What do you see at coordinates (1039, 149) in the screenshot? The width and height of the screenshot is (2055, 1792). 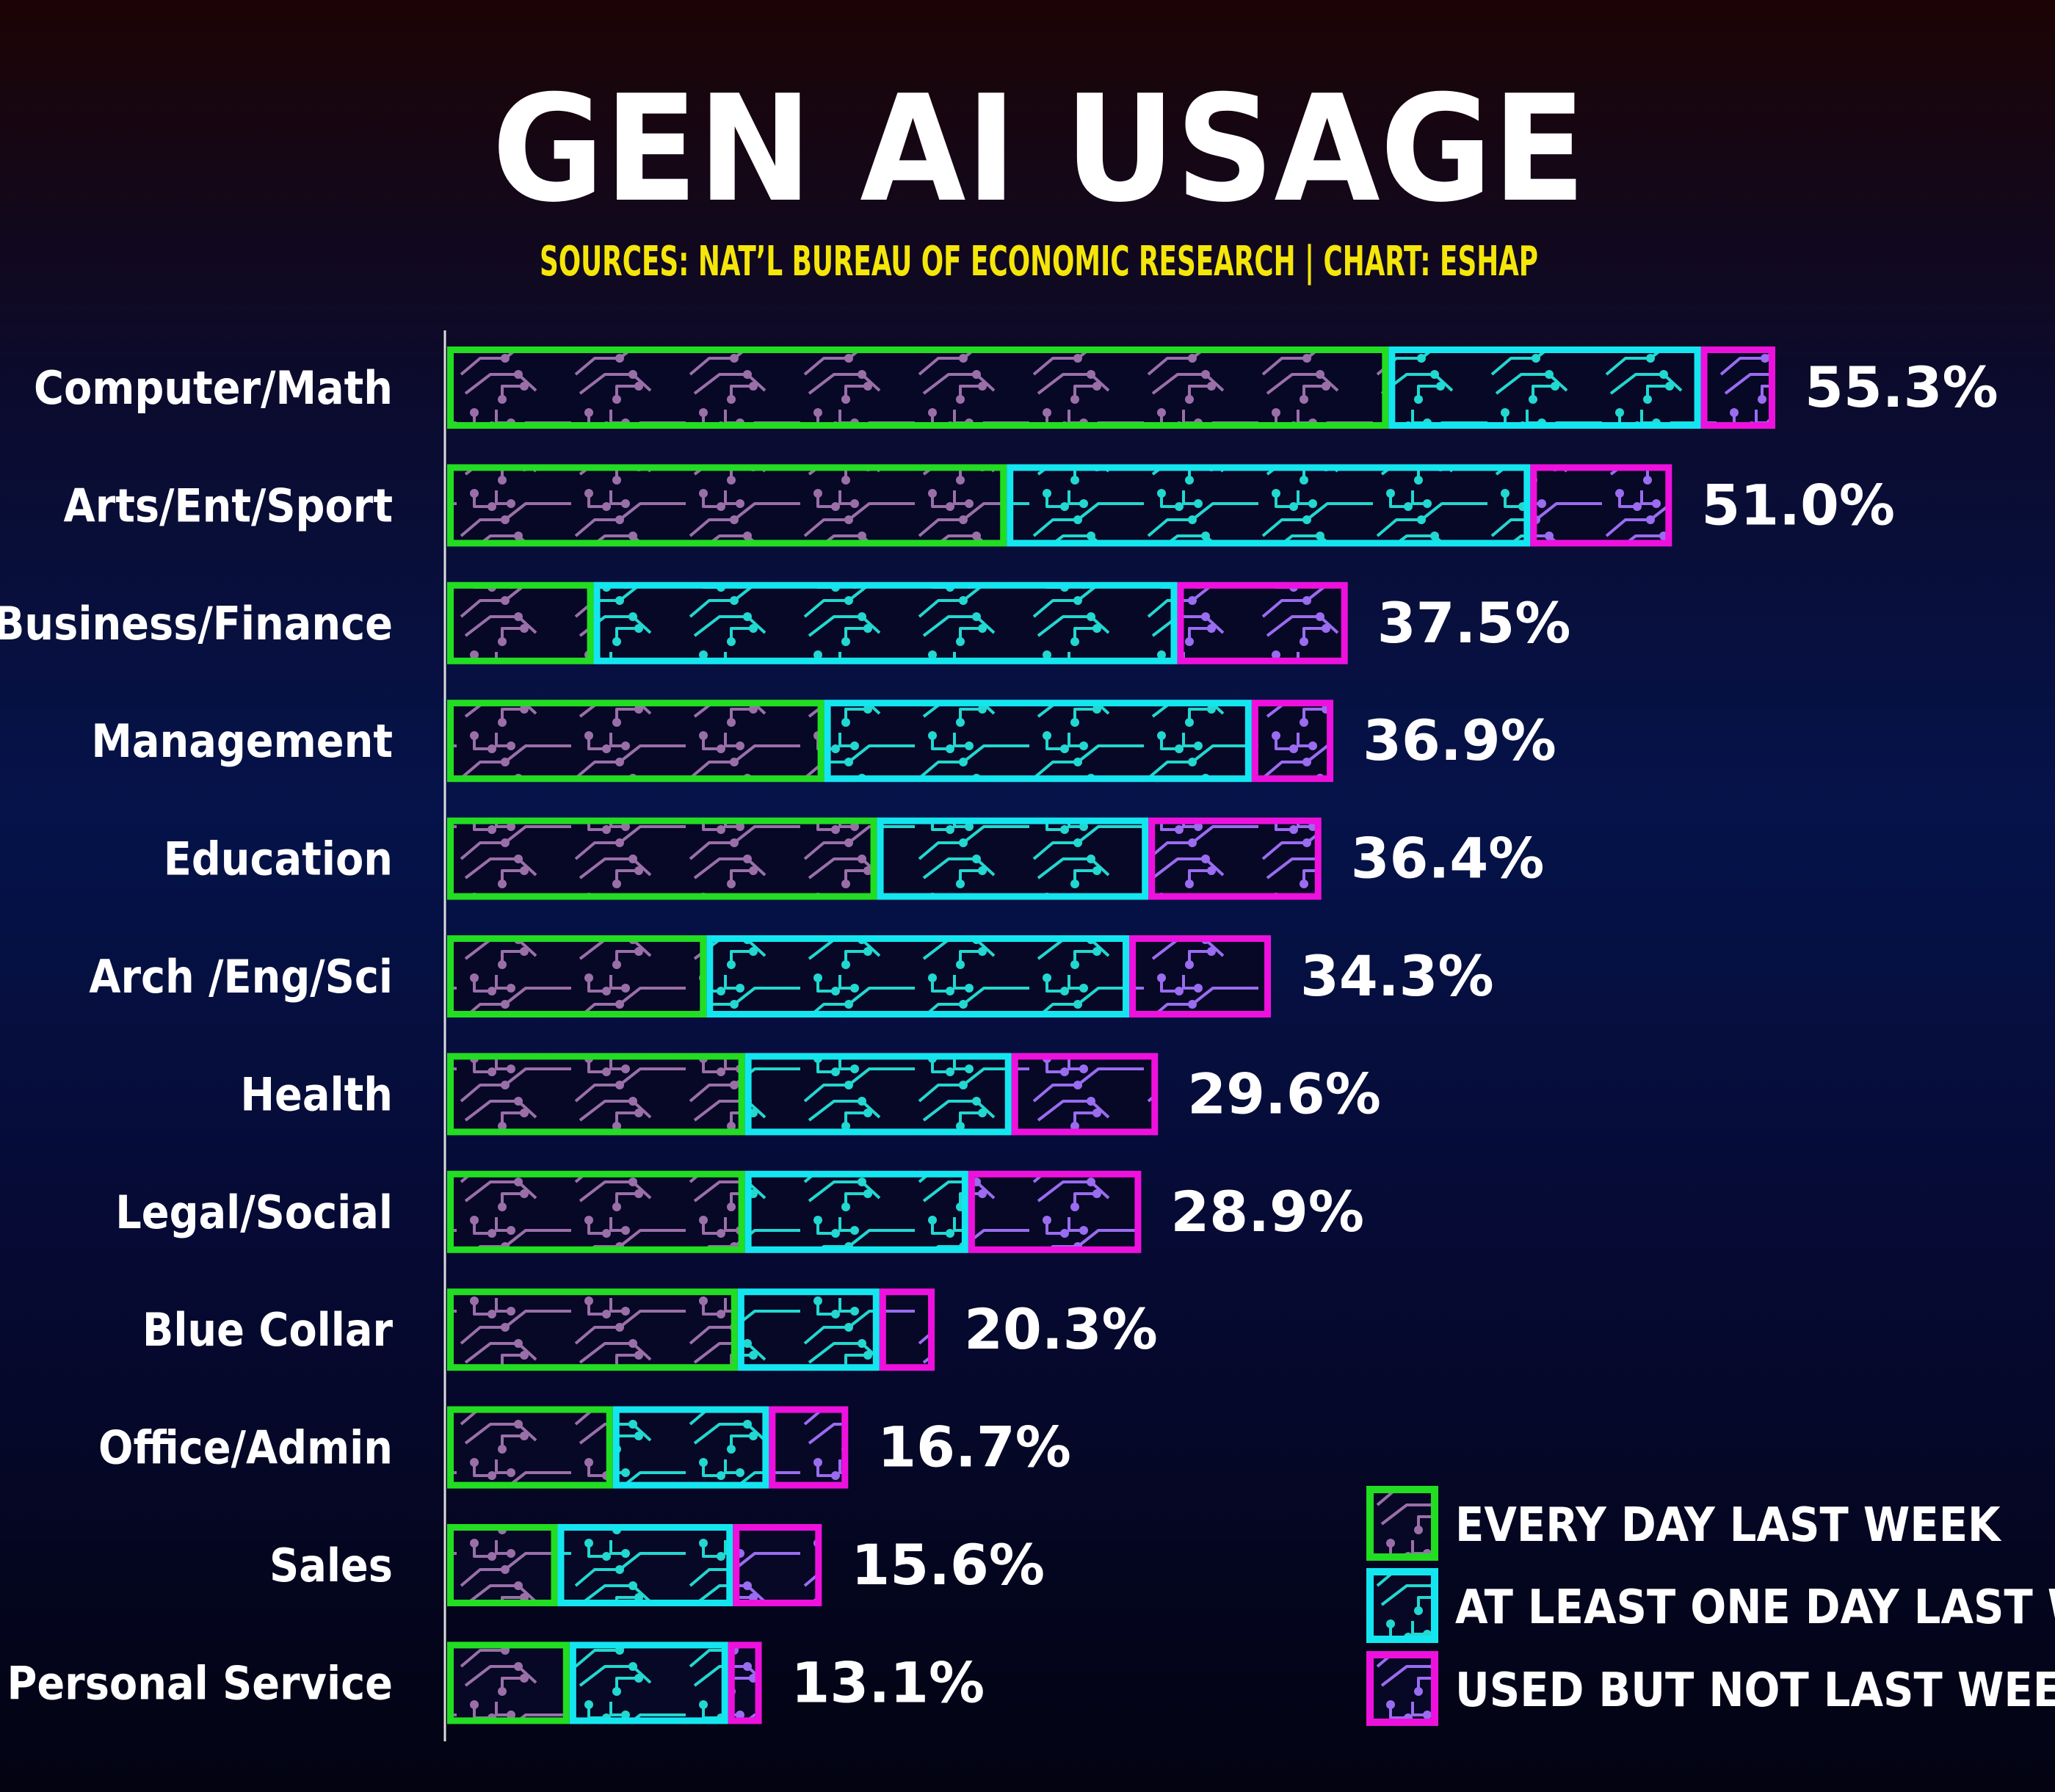 I see `chart-title: GEN AI USAGE` at bounding box center [1039, 149].